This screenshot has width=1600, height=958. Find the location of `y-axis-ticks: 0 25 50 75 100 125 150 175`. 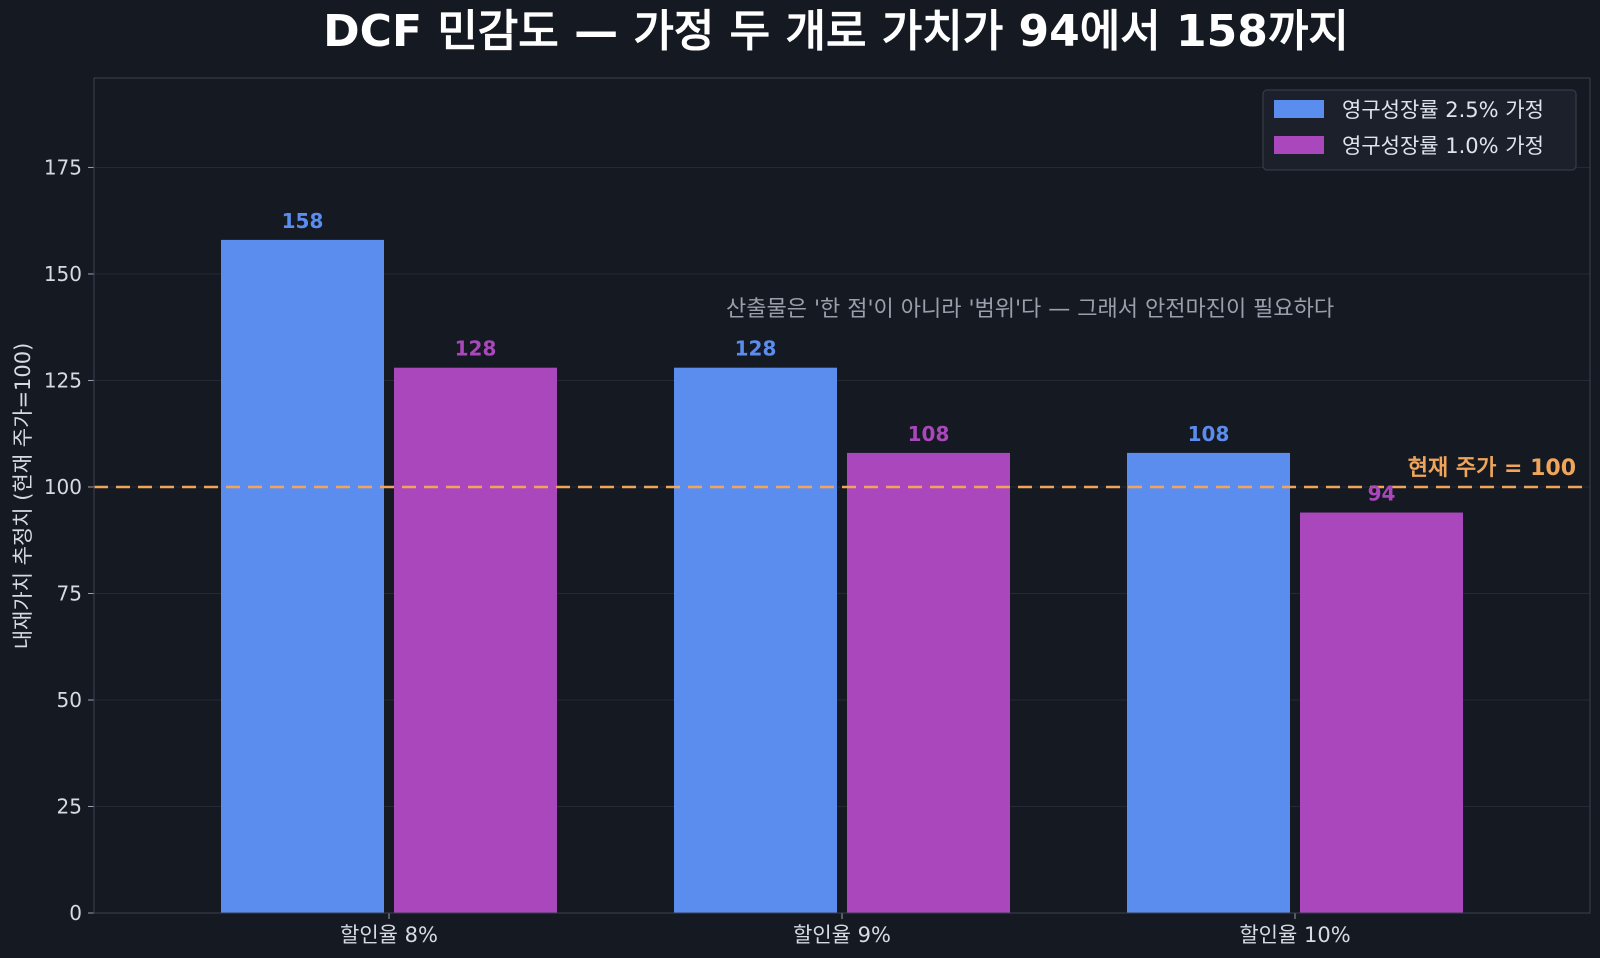

y-axis-ticks: 0 25 50 75 100 125 150 175 is located at coordinates (69, 540).